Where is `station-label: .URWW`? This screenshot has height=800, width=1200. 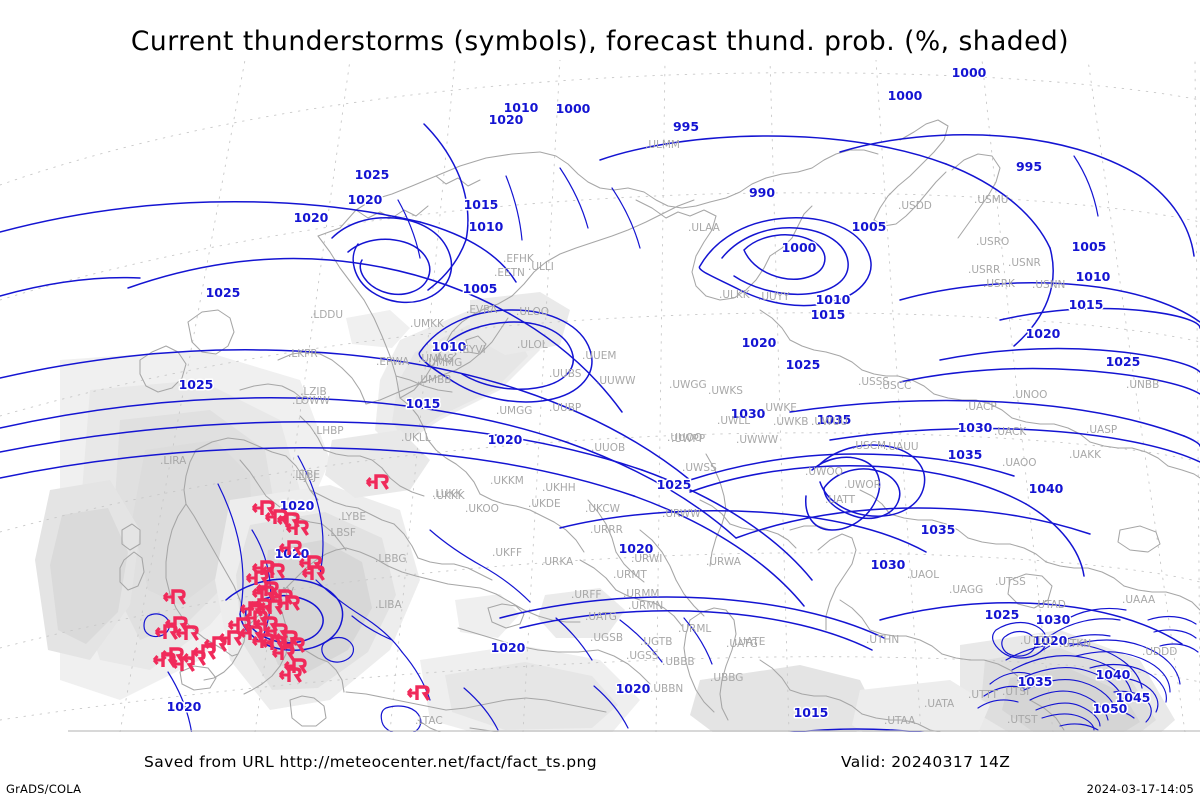 station-label: .URWW is located at coordinates (681, 514).